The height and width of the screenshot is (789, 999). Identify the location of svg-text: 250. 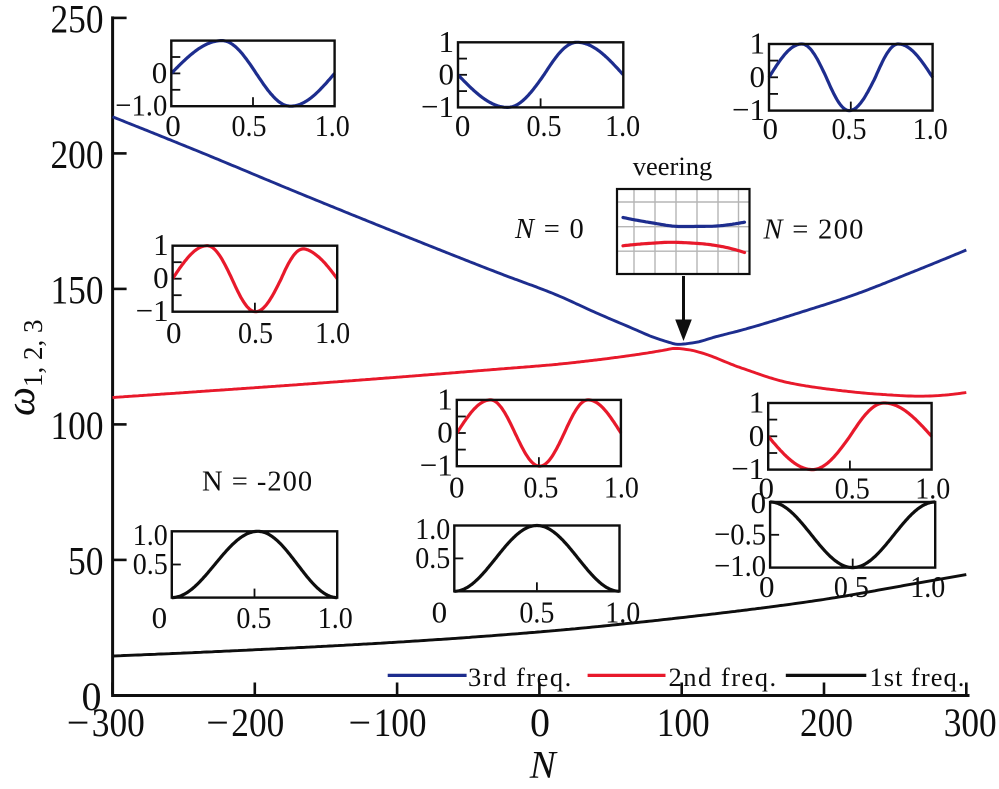
(77, 20).